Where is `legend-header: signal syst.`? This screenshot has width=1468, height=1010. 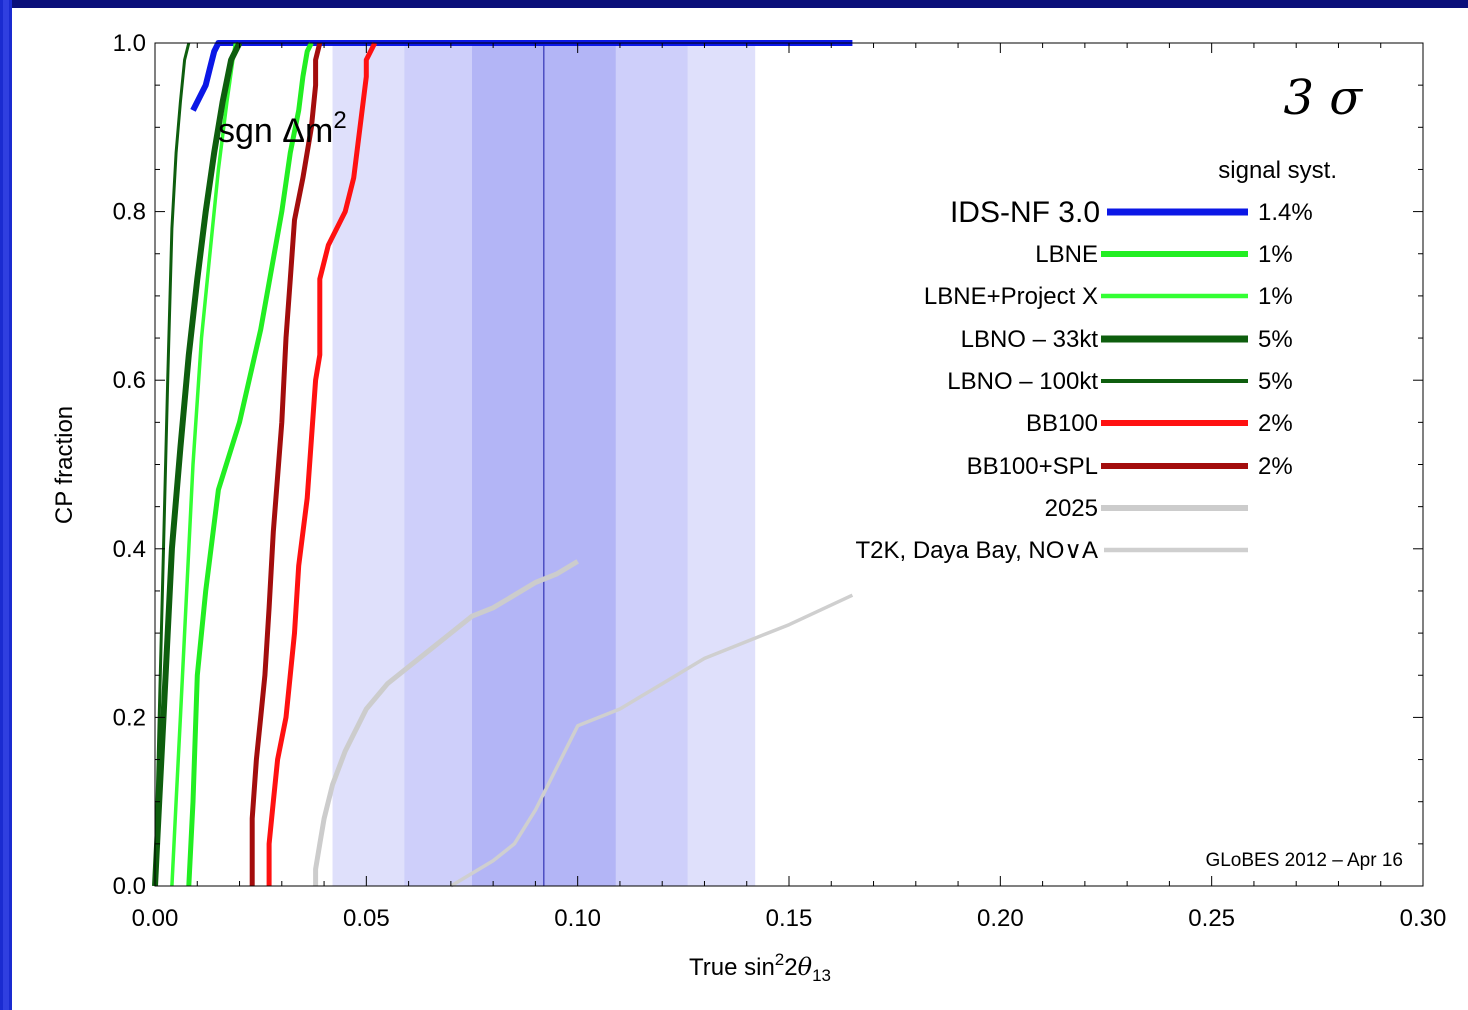
legend-header: signal syst. is located at coordinates (1277, 170).